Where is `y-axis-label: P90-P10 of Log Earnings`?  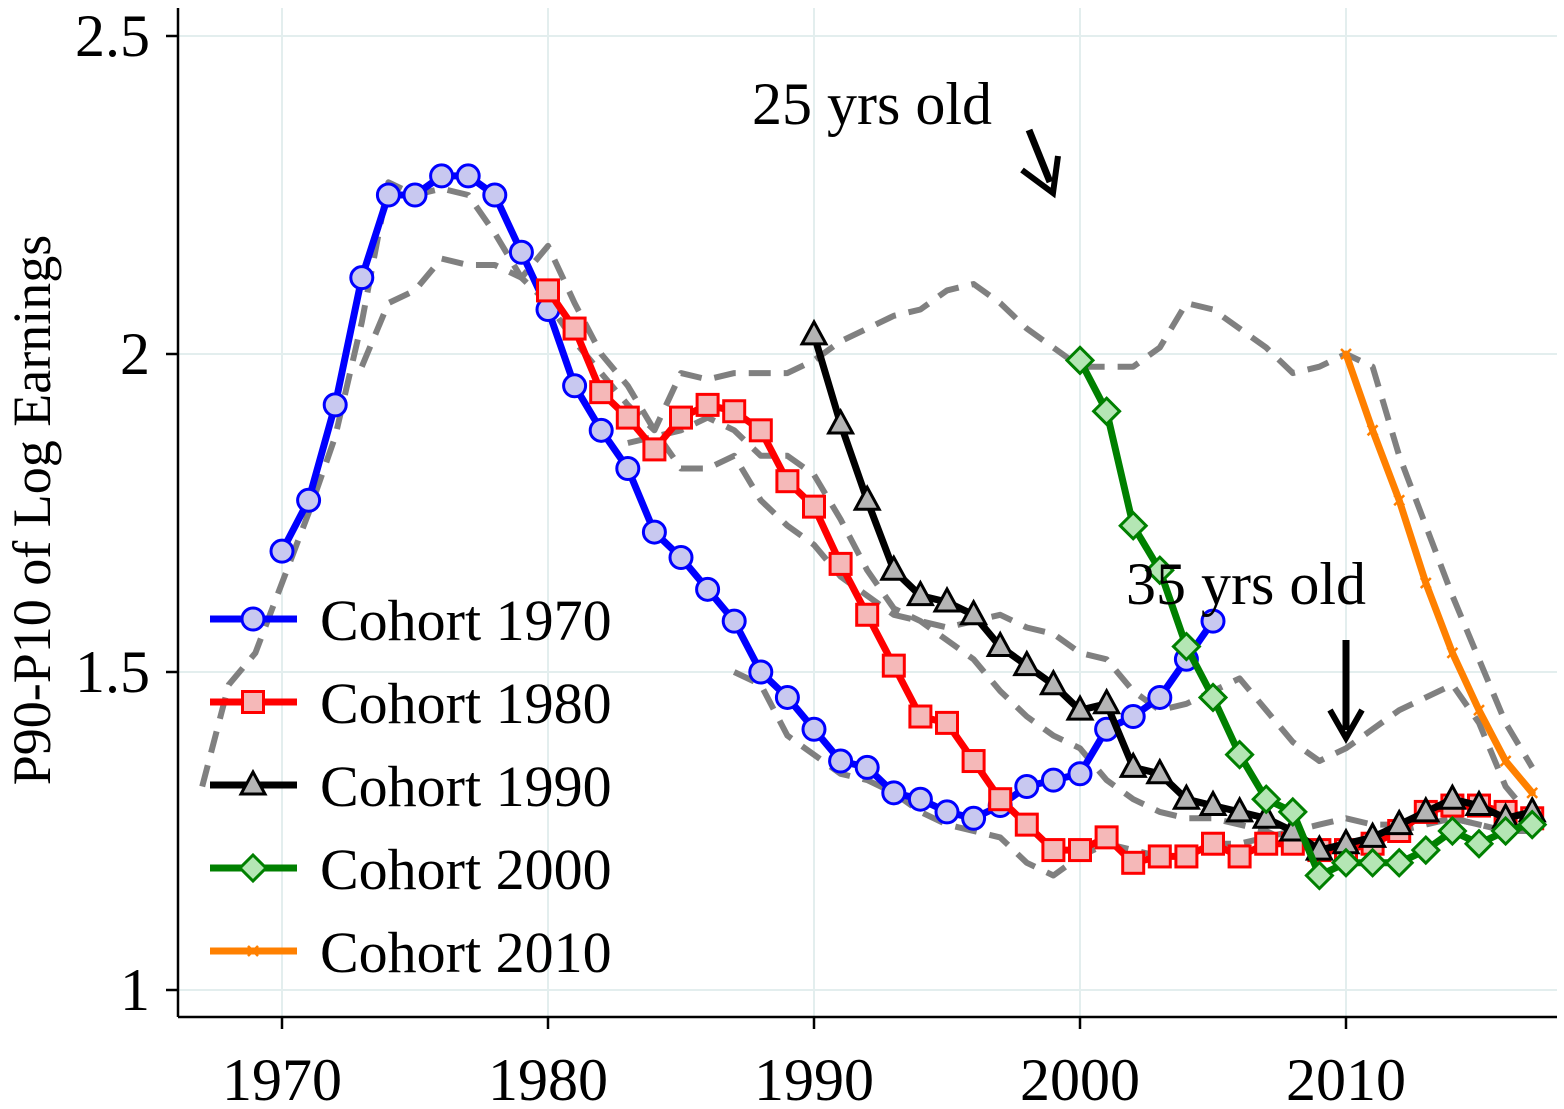 y-axis-label: P90-P10 of Log Earnings is located at coordinates (32, 510).